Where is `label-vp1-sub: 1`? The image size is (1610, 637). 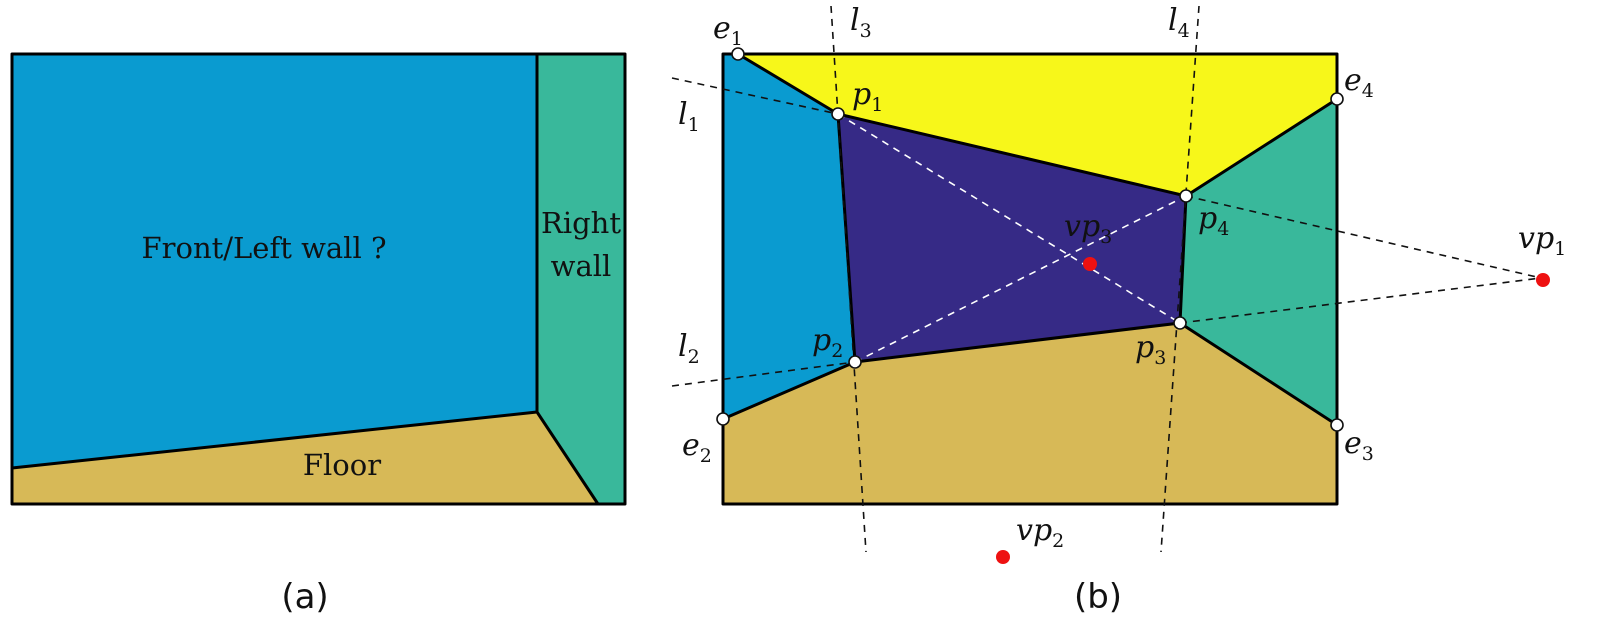 label-vp1-sub: 1 is located at coordinates (1560, 249).